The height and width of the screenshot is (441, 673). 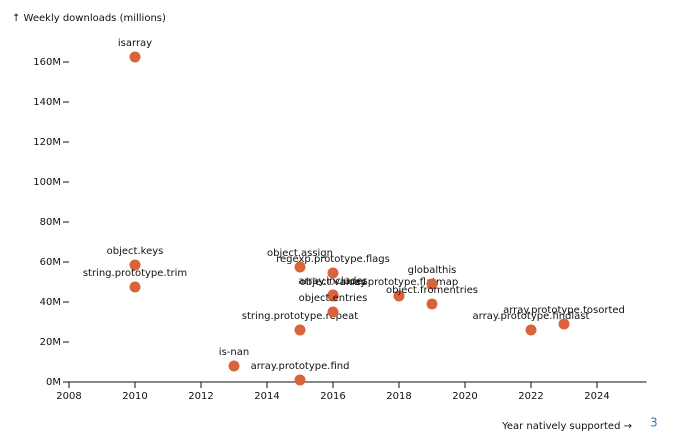 I want to click on point-label: array.prototype.findlast, so click(x=531, y=316).